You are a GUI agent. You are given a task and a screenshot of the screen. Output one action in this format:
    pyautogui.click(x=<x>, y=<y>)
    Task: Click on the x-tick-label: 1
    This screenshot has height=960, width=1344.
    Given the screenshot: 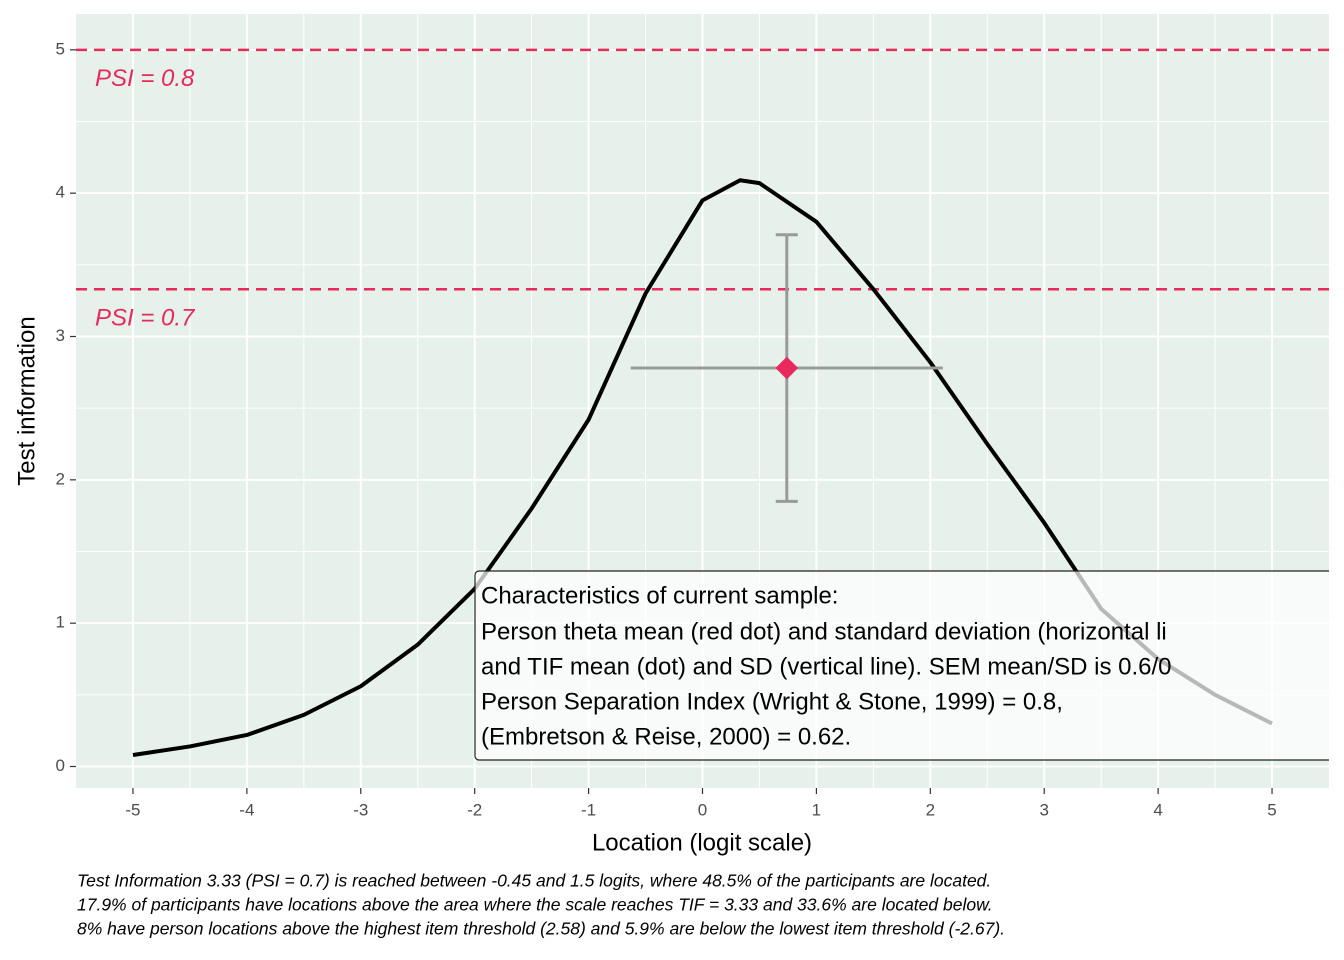 What is the action you would take?
    pyautogui.click(x=816, y=809)
    